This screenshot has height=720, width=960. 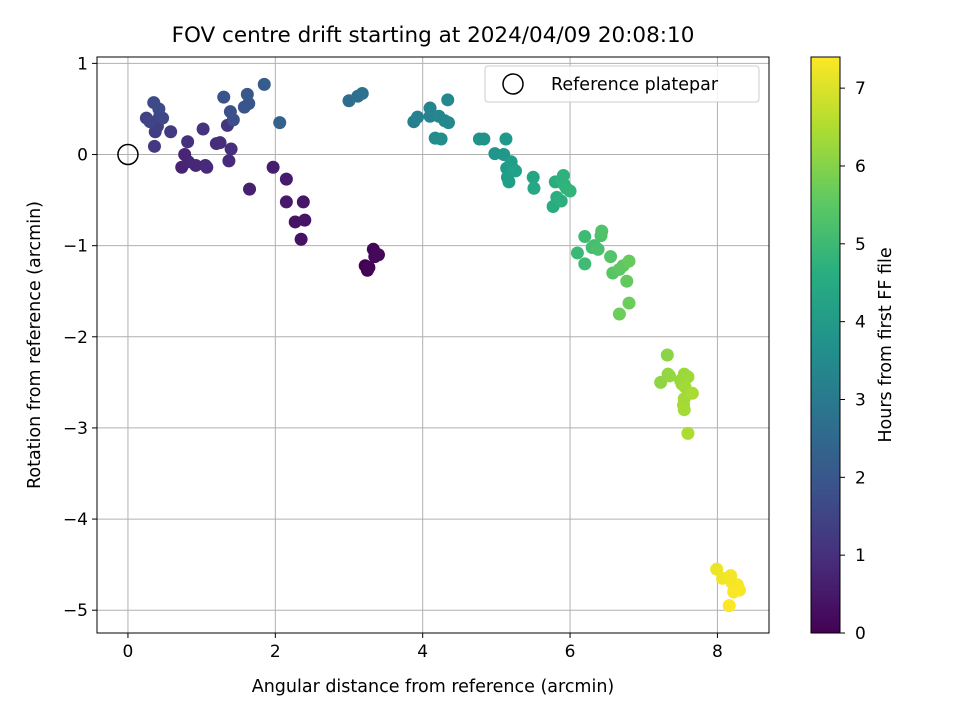 I want to click on colorbar-tick-label: 2, so click(x=860, y=478).